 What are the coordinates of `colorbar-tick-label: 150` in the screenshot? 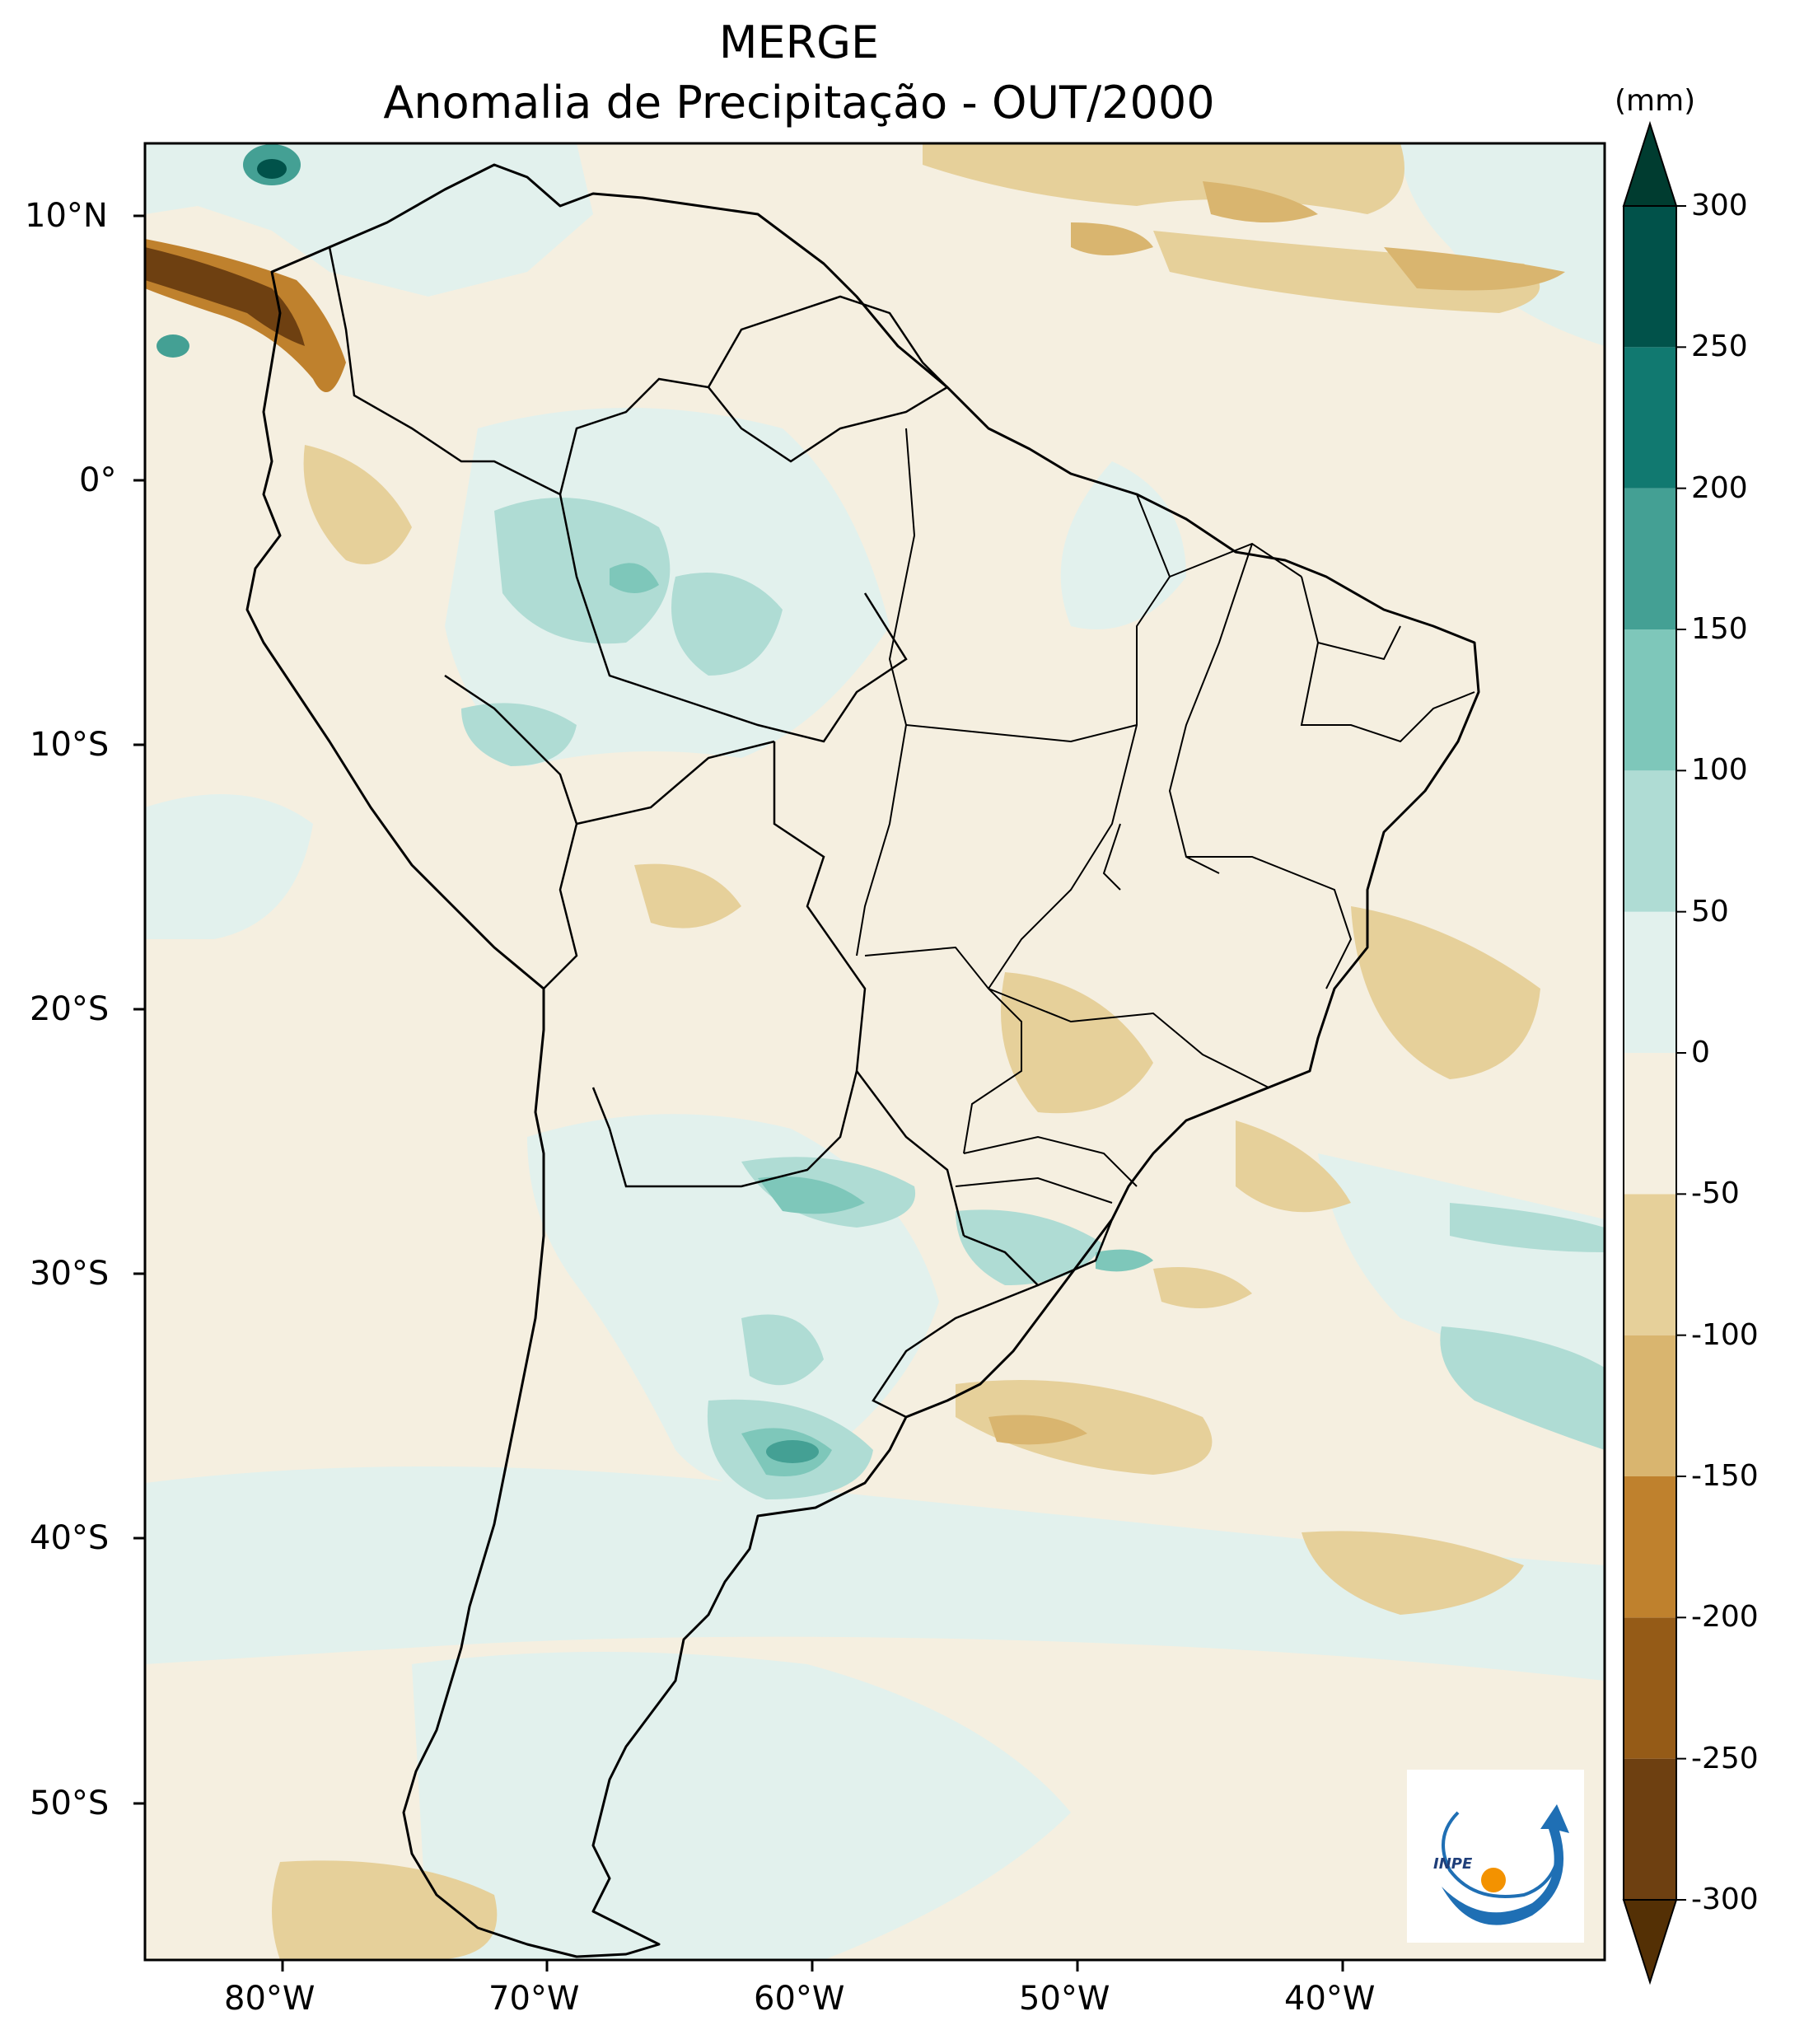 It's located at (1719, 629).